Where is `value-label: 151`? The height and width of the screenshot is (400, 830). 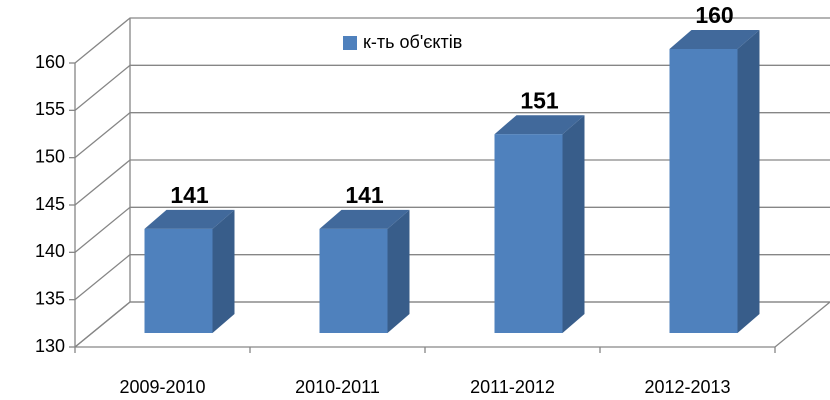
value-label: 151 is located at coordinates (539, 100).